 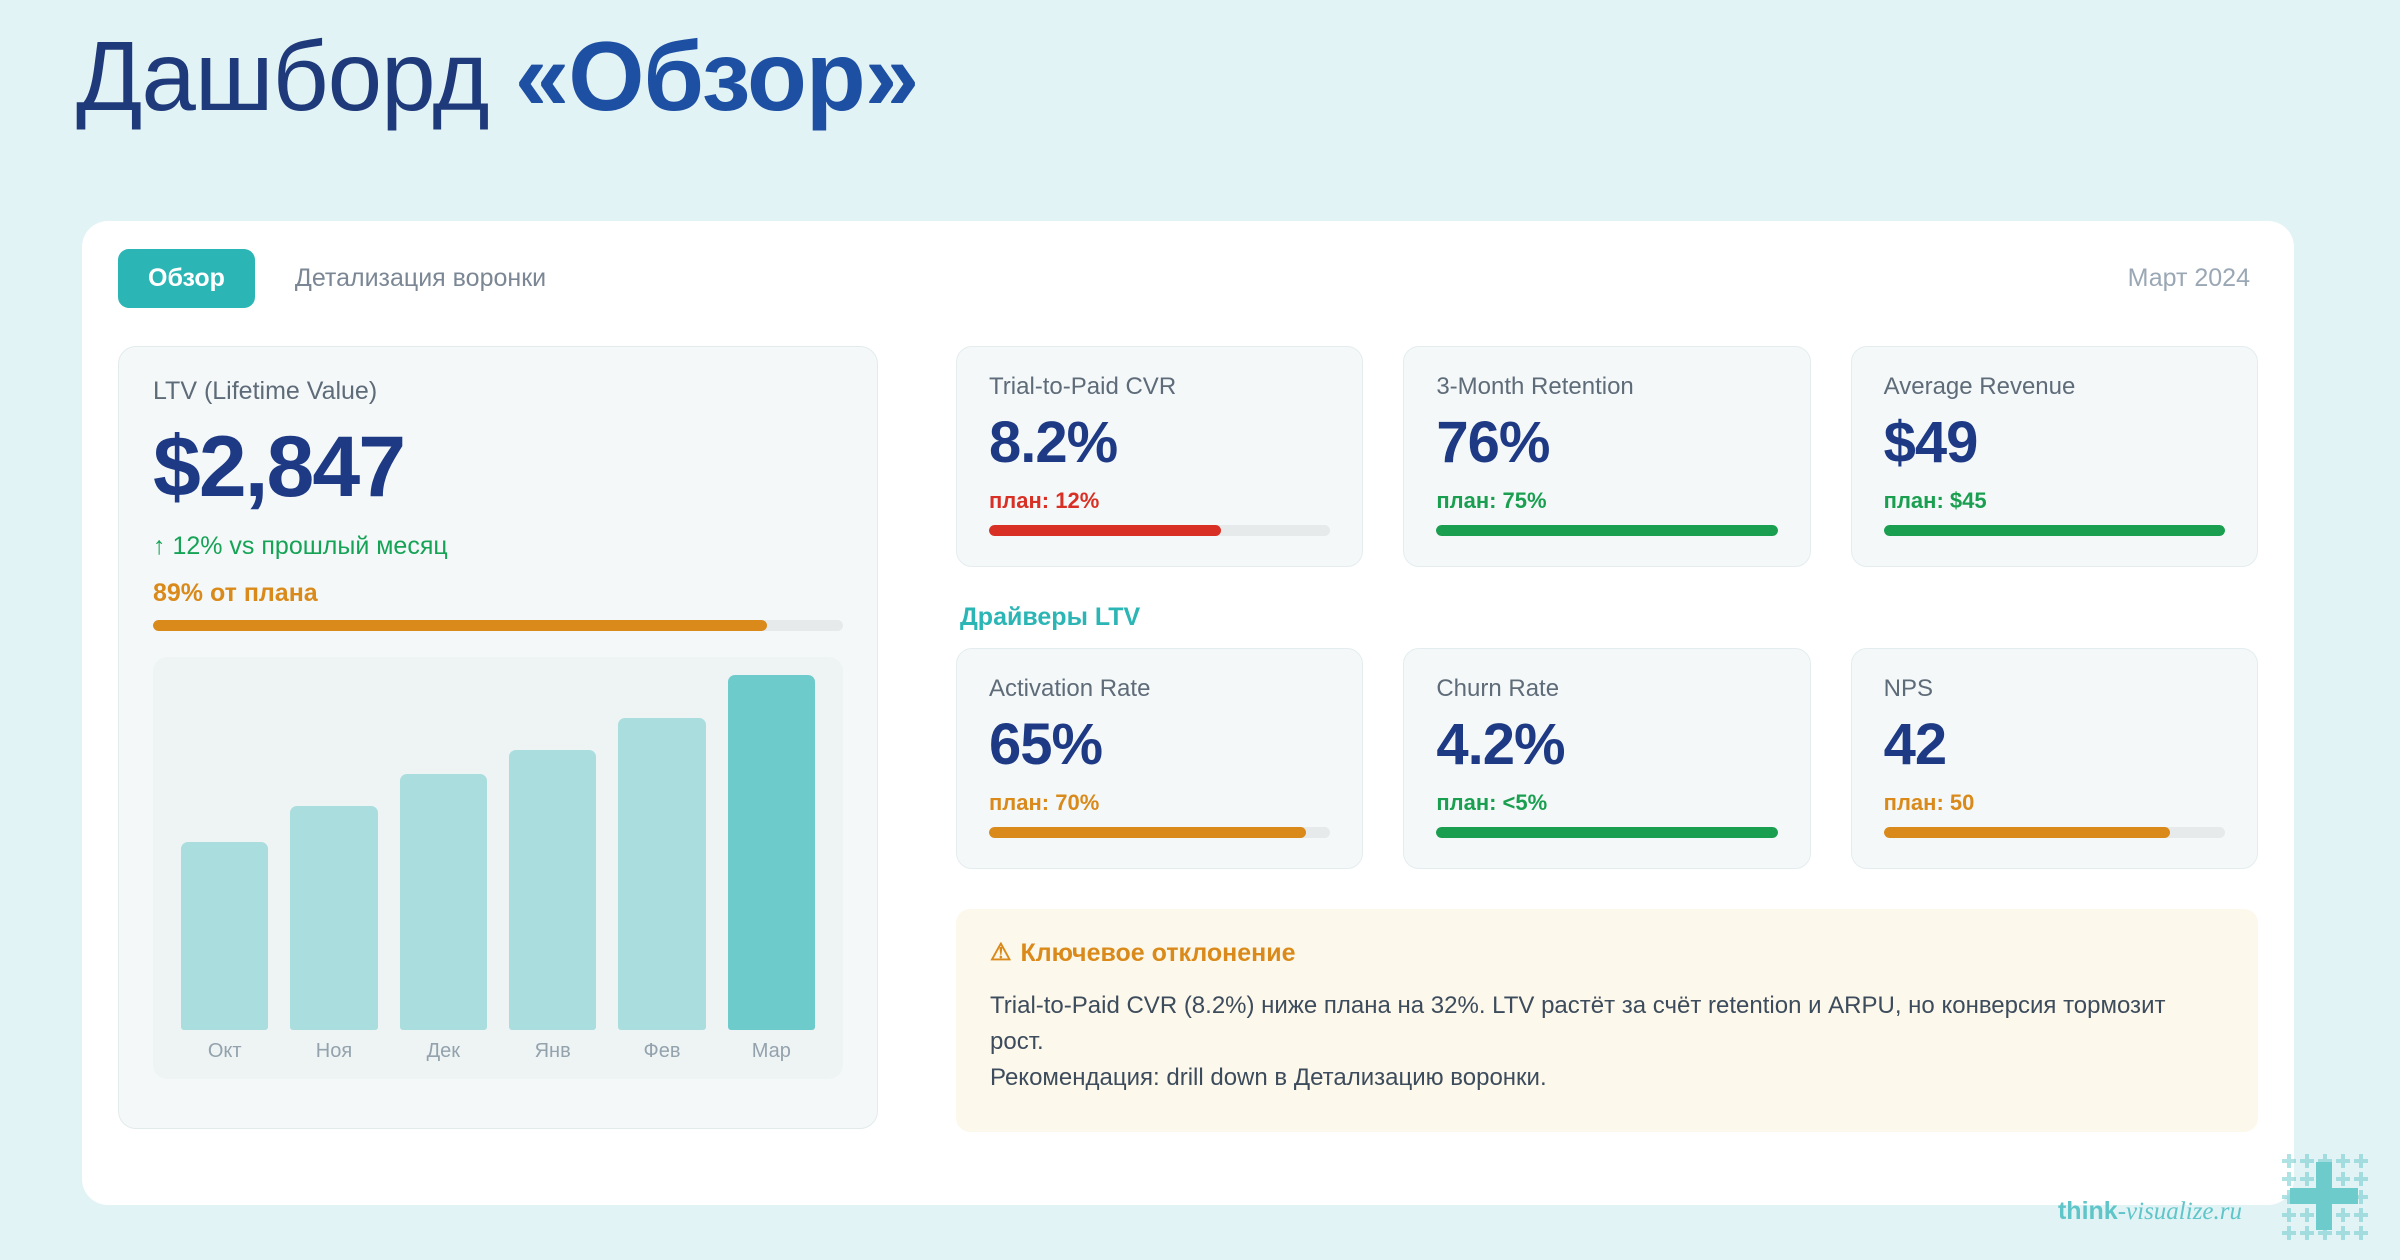 What do you see at coordinates (662, 1051) in the screenshot?
I see `chart-x-tick: Фев` at bounding box center [662, 1051].